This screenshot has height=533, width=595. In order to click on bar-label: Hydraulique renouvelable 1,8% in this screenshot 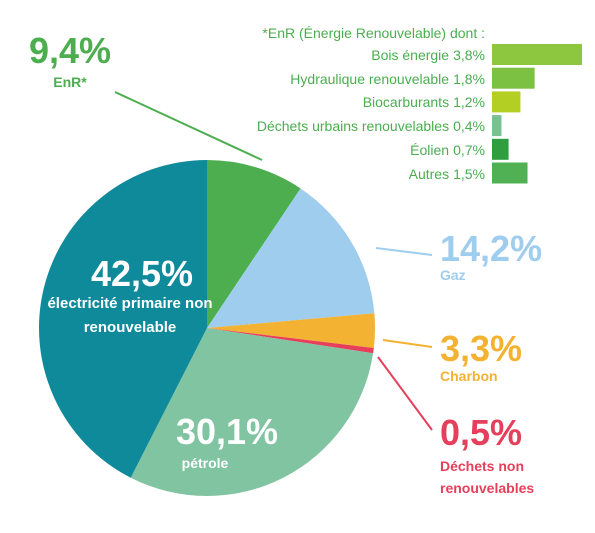, I will do `click(387, 79)`.